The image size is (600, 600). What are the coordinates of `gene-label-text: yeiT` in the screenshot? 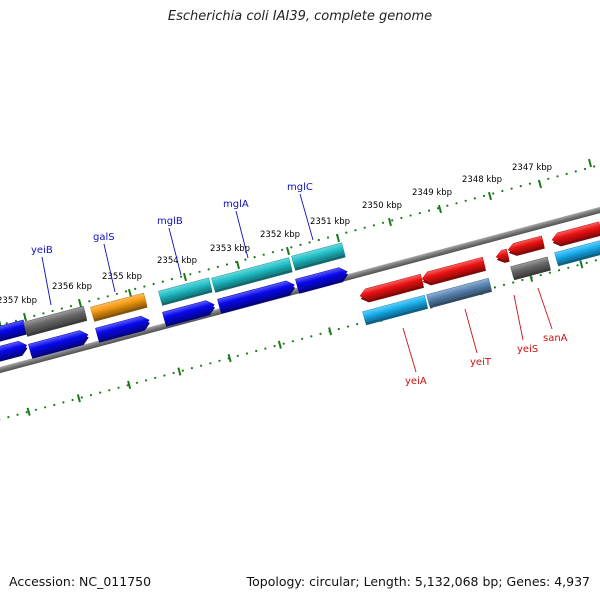 It's located at (481, 362).